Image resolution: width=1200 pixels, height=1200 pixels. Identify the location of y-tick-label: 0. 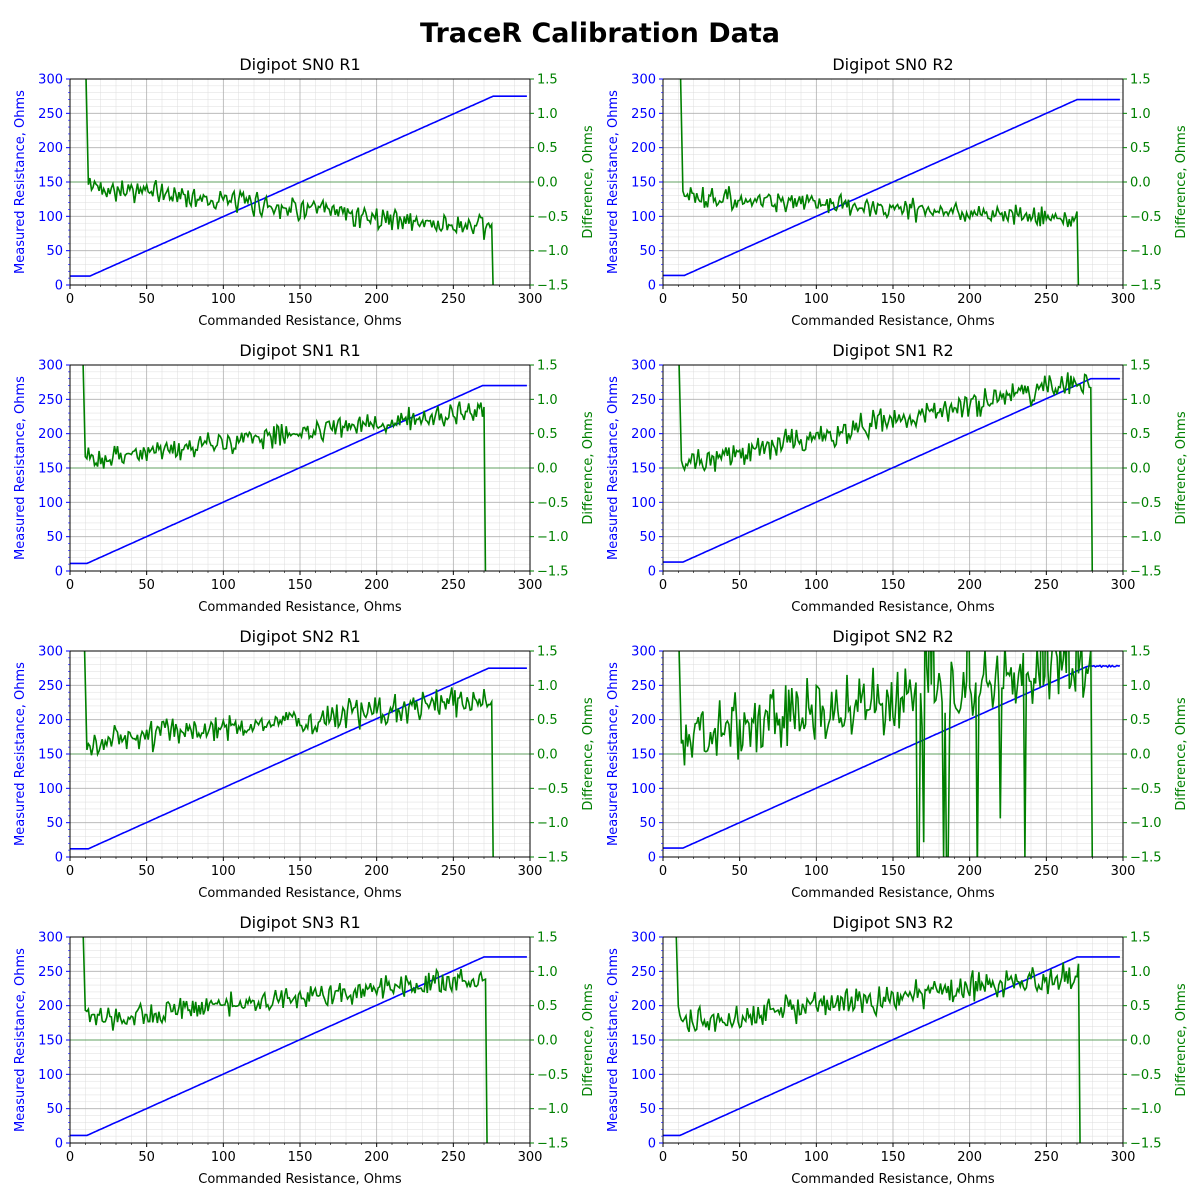
(652, 1144).